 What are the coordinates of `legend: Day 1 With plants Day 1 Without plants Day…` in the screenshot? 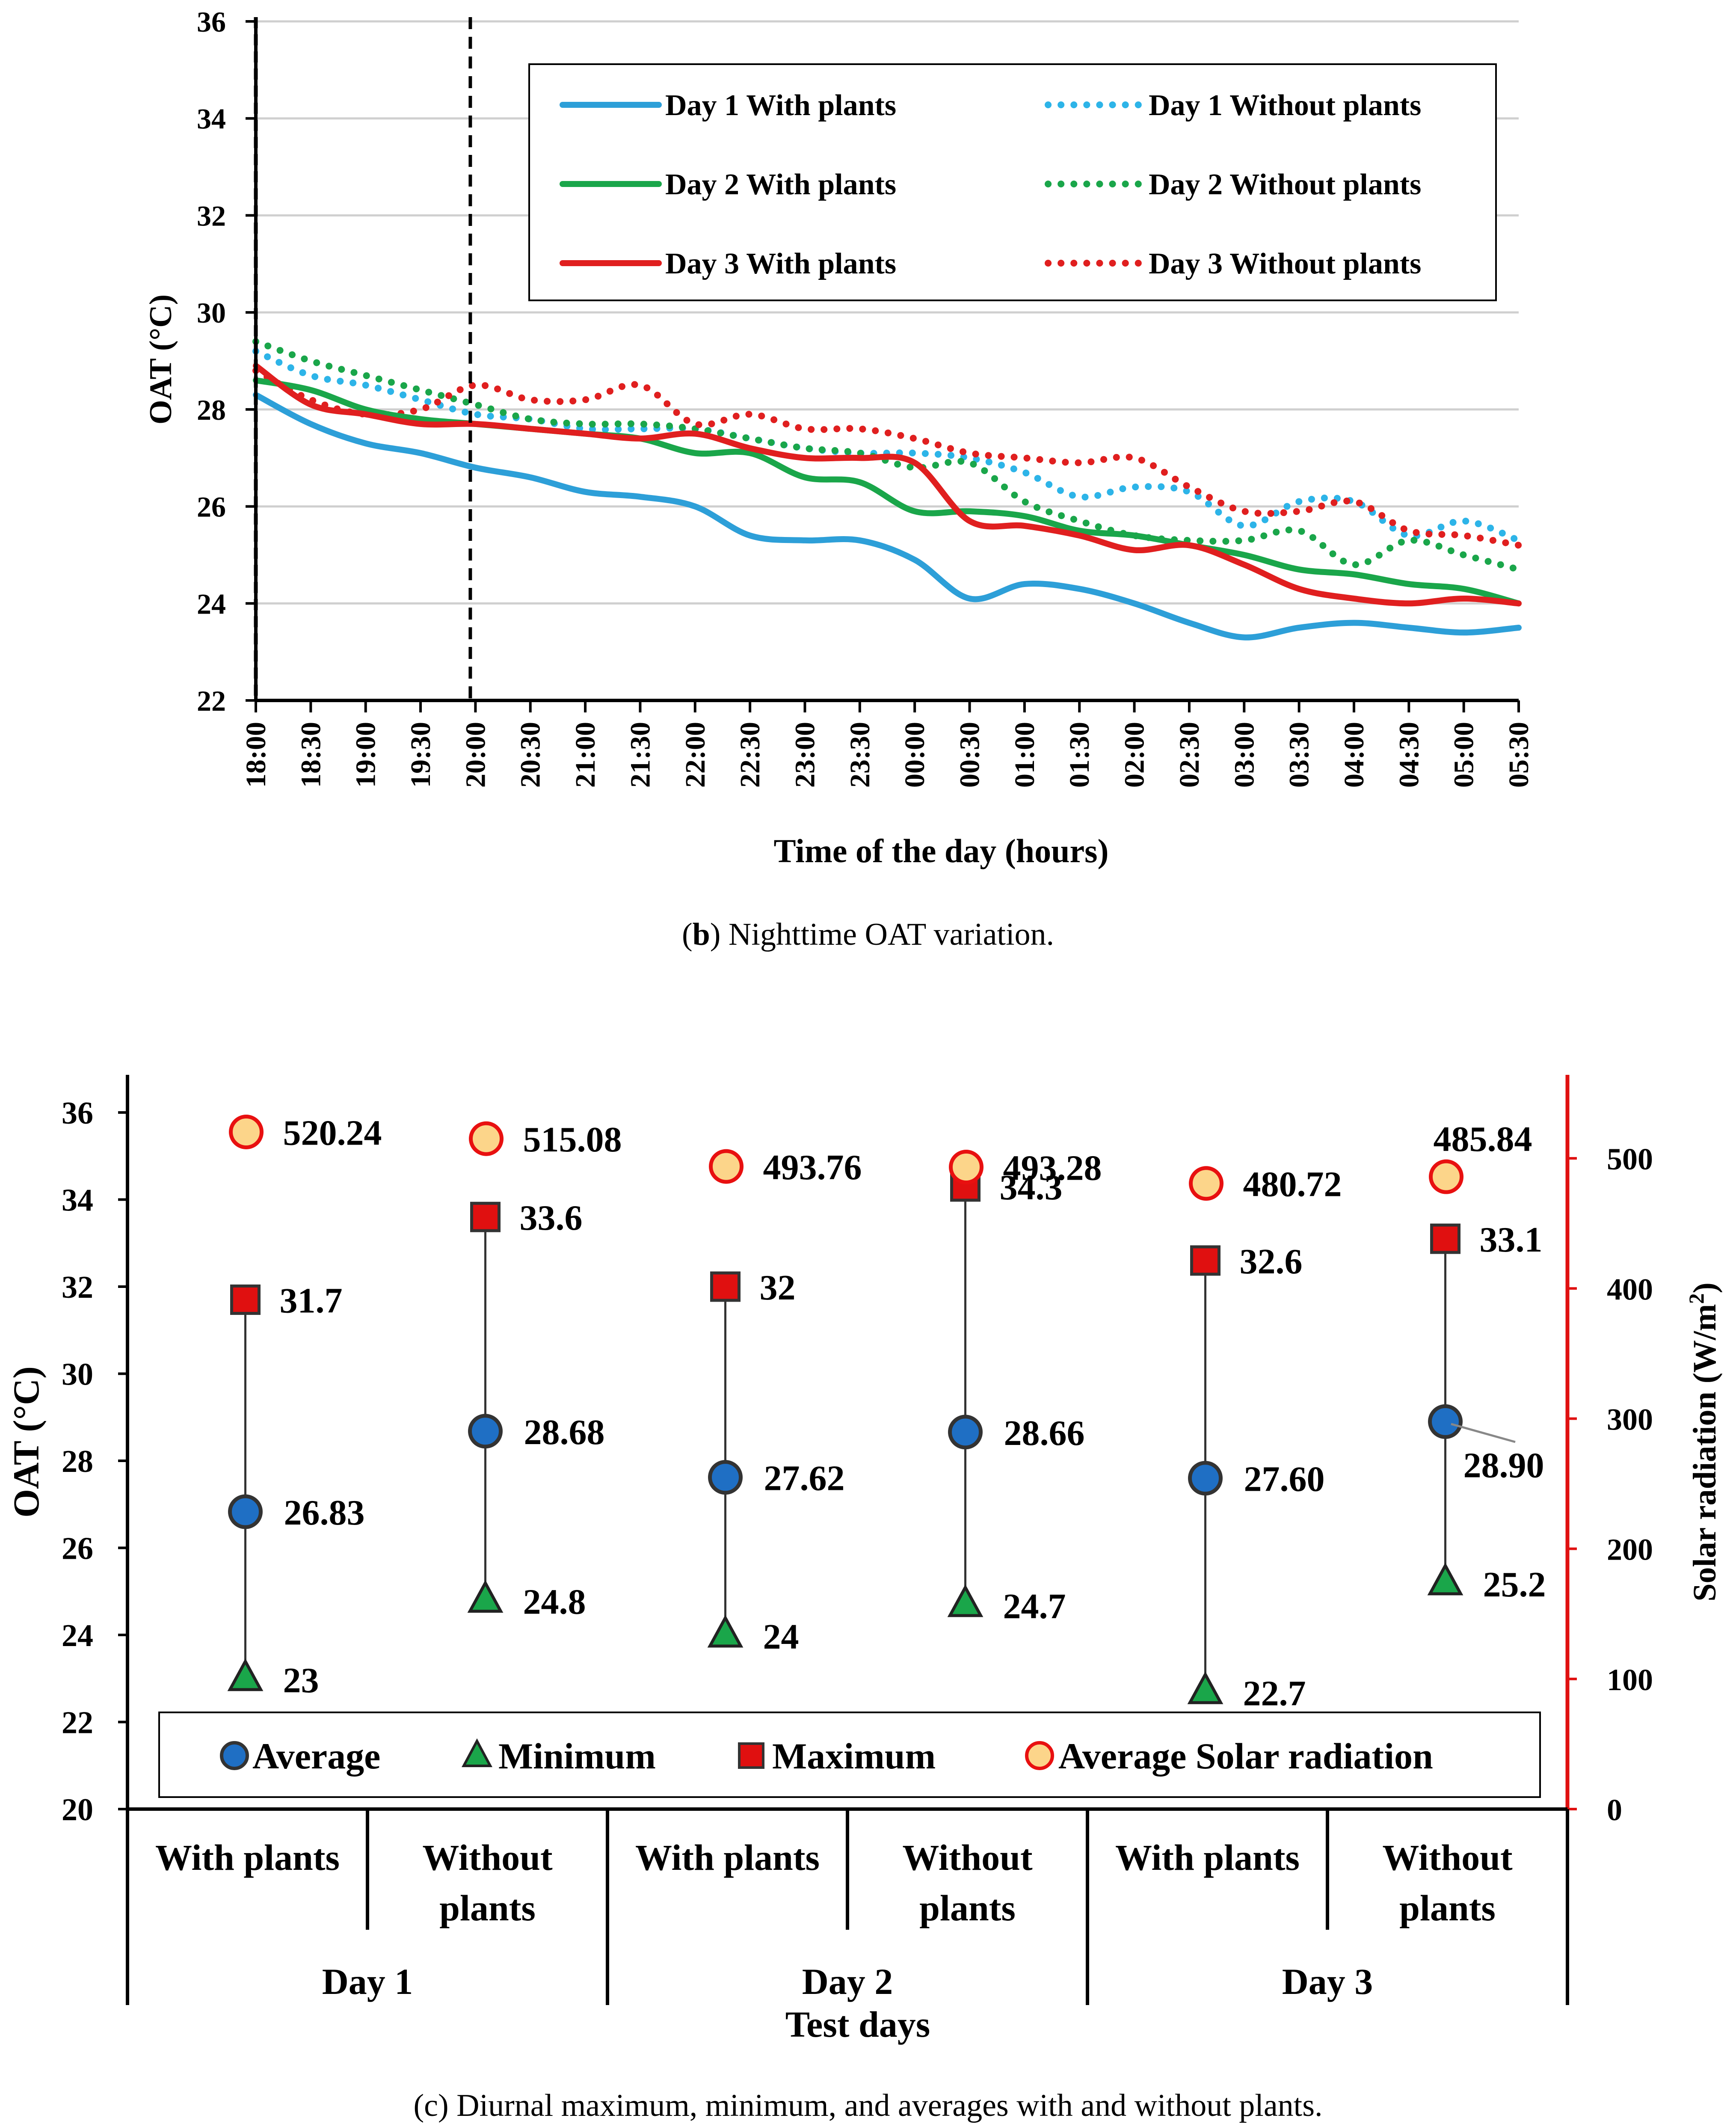 It's located at (1013, 182).